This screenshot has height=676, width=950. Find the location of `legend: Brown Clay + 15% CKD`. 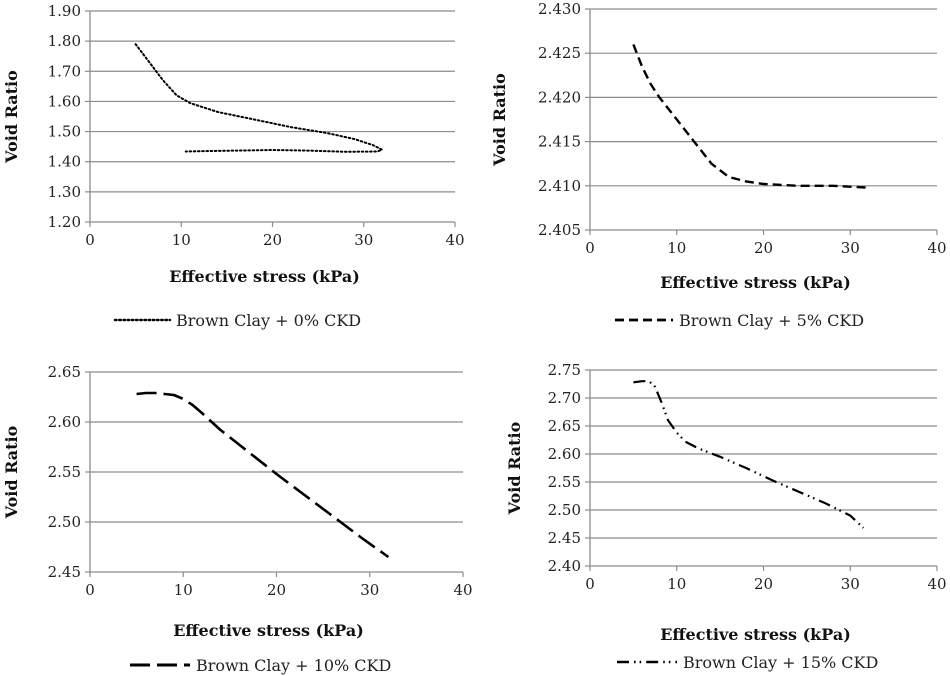

legend: Brown Clay + 15% CKD is located at coordinates (747, 662).